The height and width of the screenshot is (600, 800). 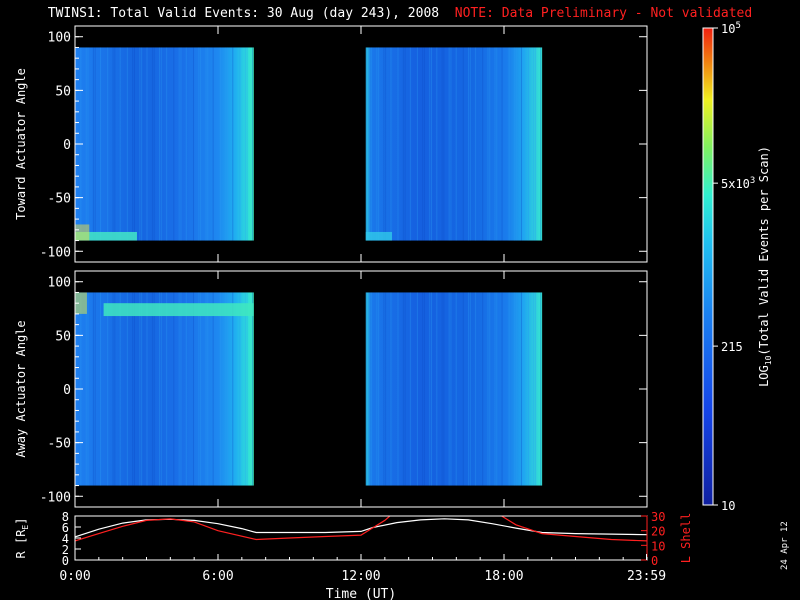 I want to click on lshell-series-line, so click(x=361, y=529).